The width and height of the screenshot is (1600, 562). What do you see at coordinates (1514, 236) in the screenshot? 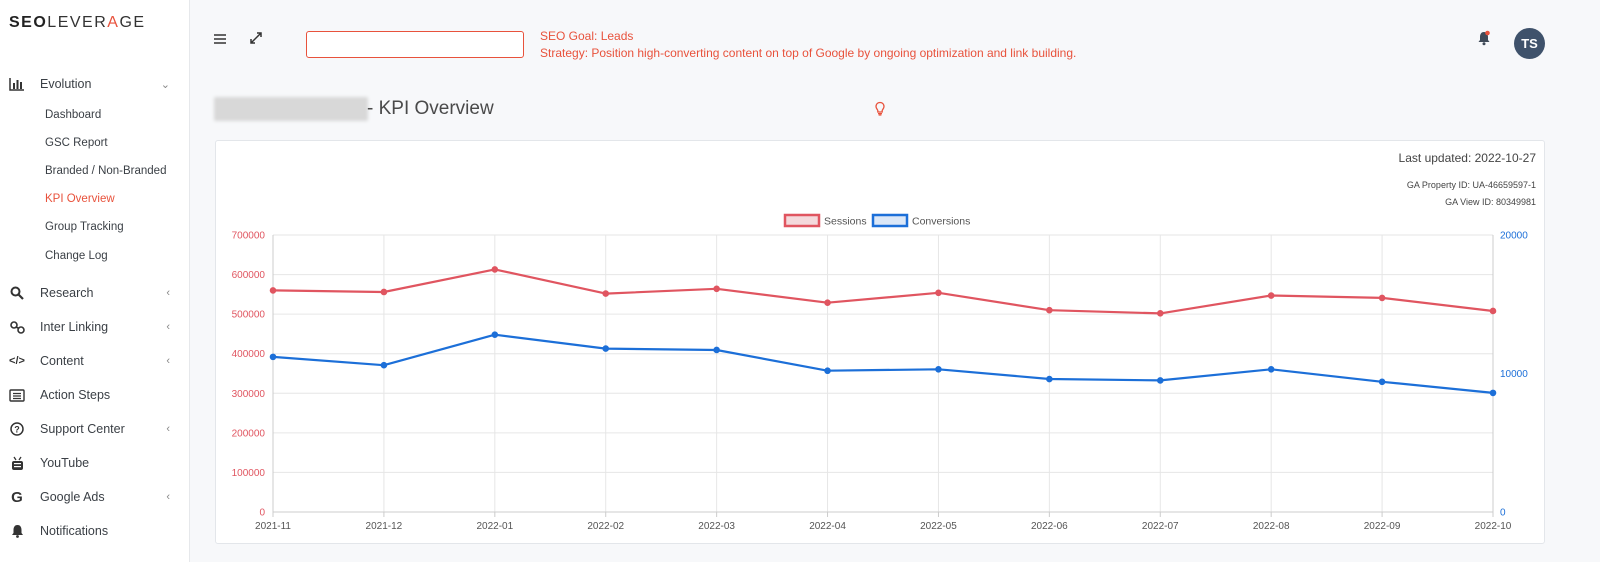
I see `y-right-tick-label: 20000` at bounding box center [1514, 236].